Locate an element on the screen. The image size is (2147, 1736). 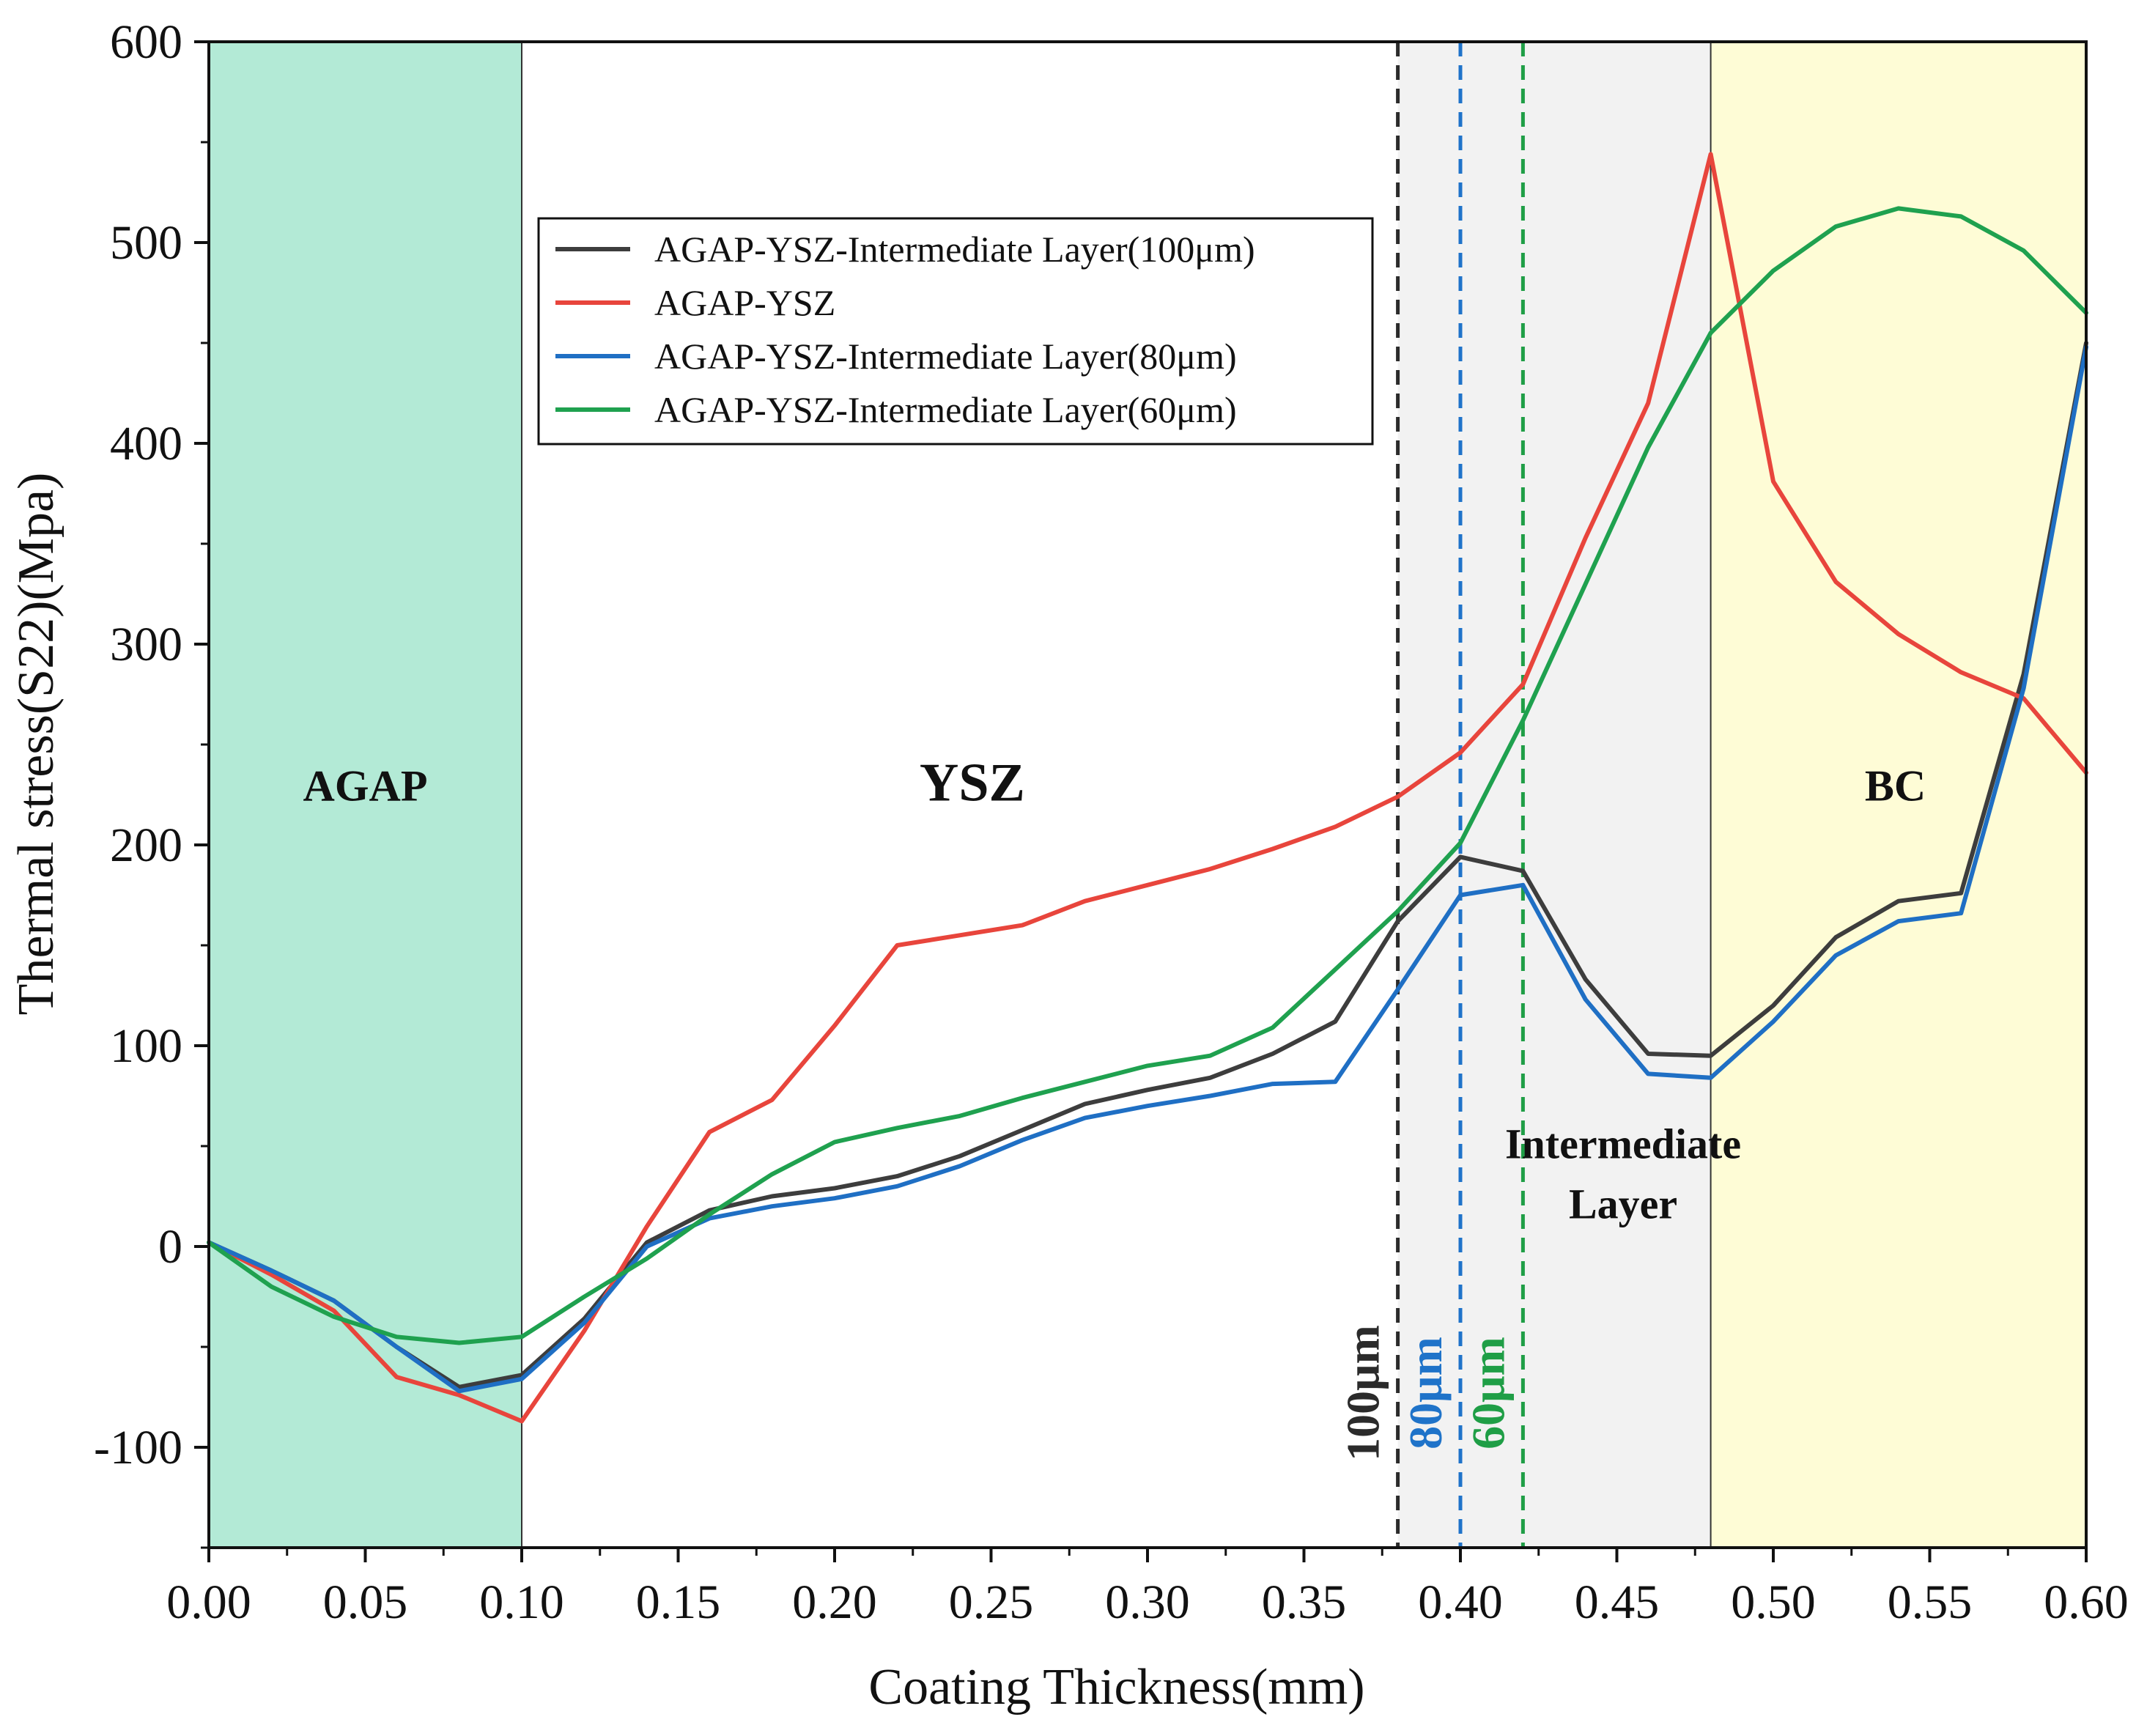
boundary-label-1: 80μm is located at coordinates (1426, 1393).